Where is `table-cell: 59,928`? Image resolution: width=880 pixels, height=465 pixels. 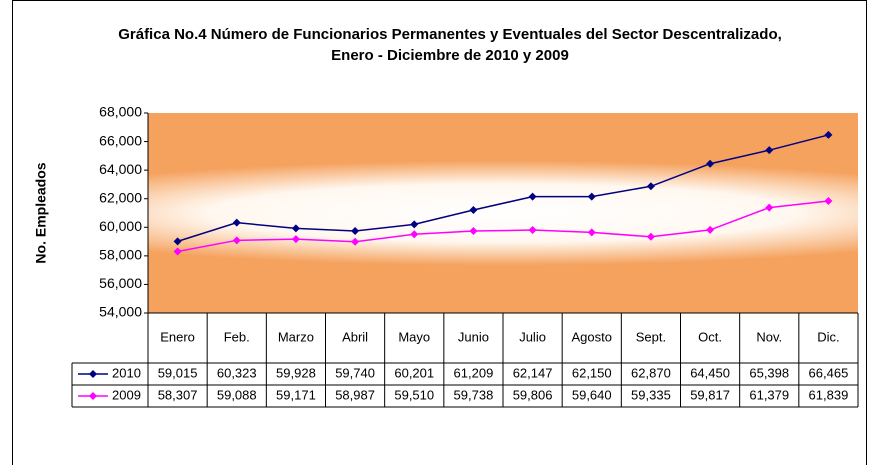 table-cell: 59,928 is located at coordinates (296, 372).